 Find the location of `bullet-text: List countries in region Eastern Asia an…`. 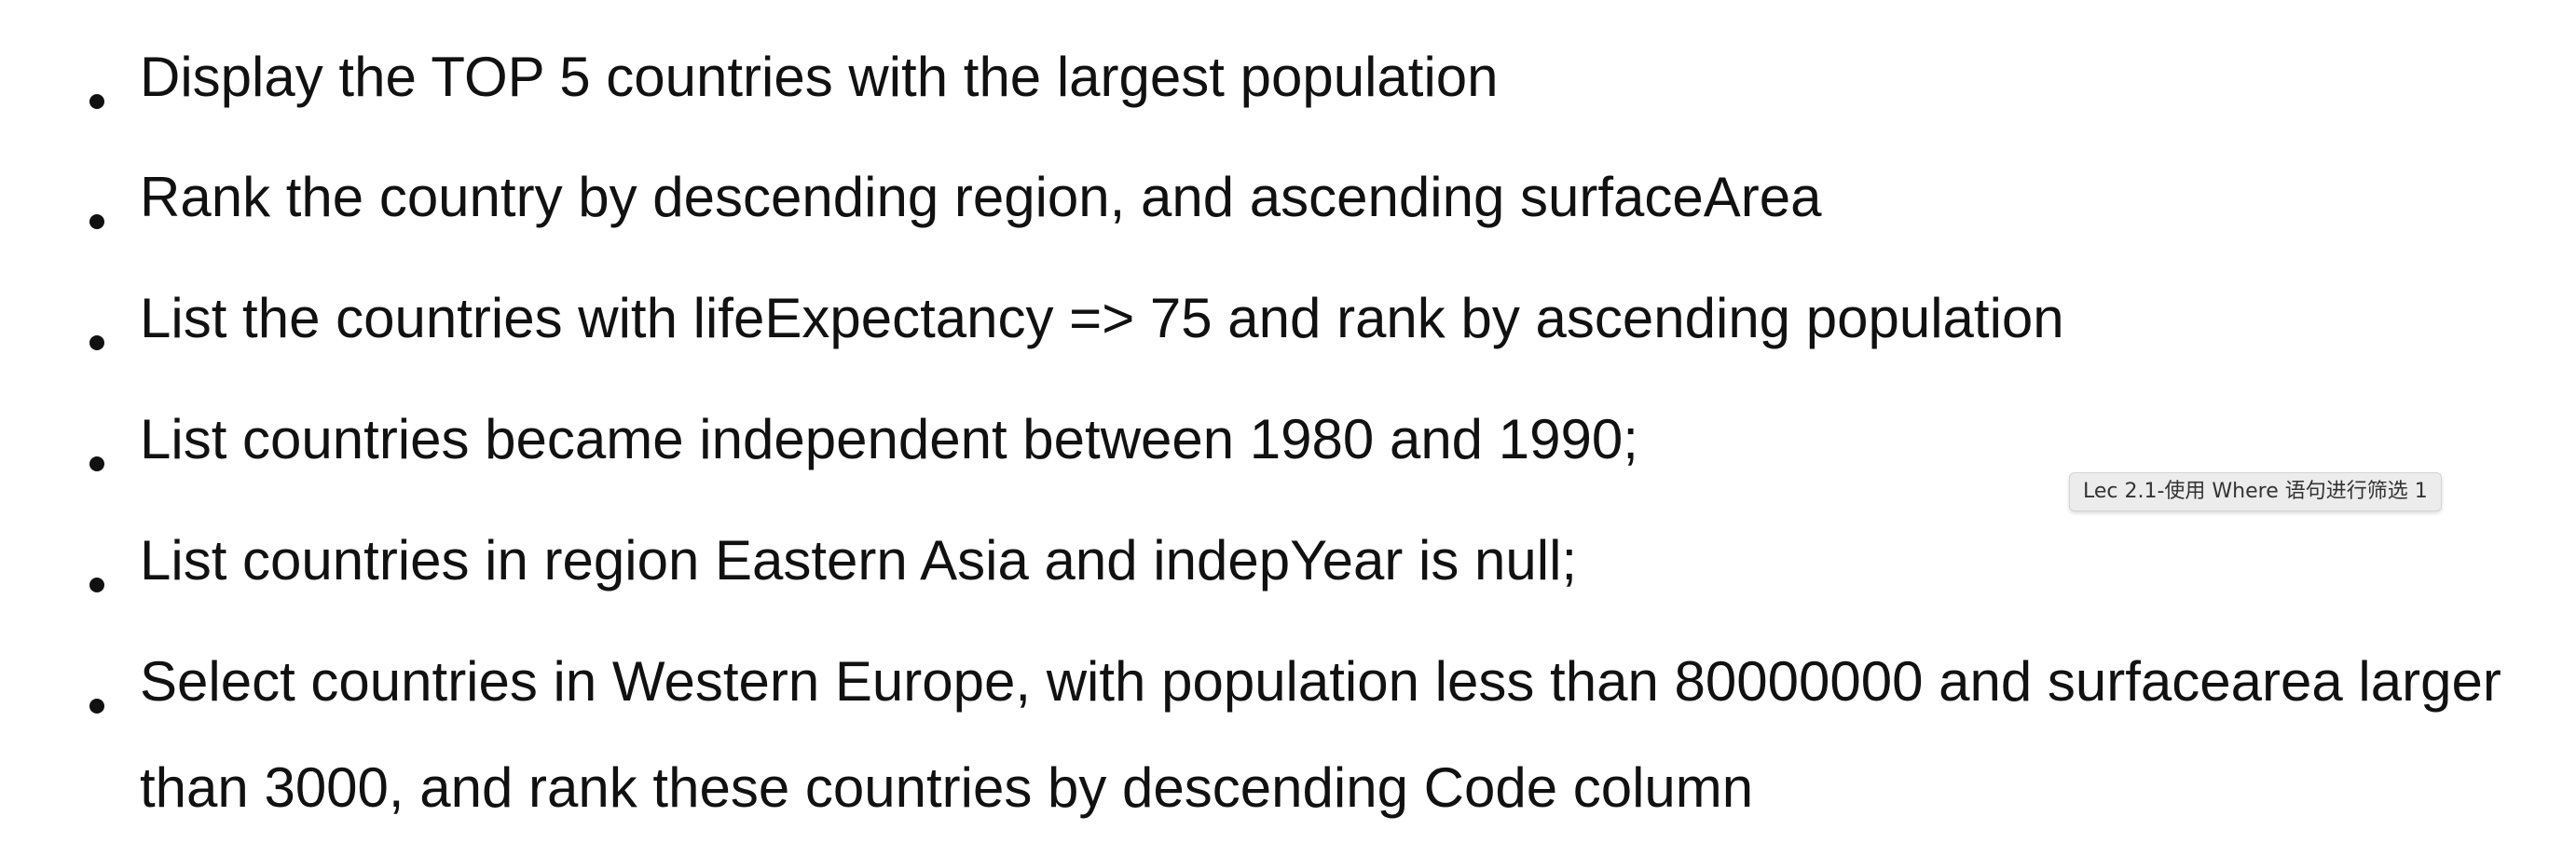

bullet-text: List countries in region Eastern Asia an… is located at coordinates (859, 560).